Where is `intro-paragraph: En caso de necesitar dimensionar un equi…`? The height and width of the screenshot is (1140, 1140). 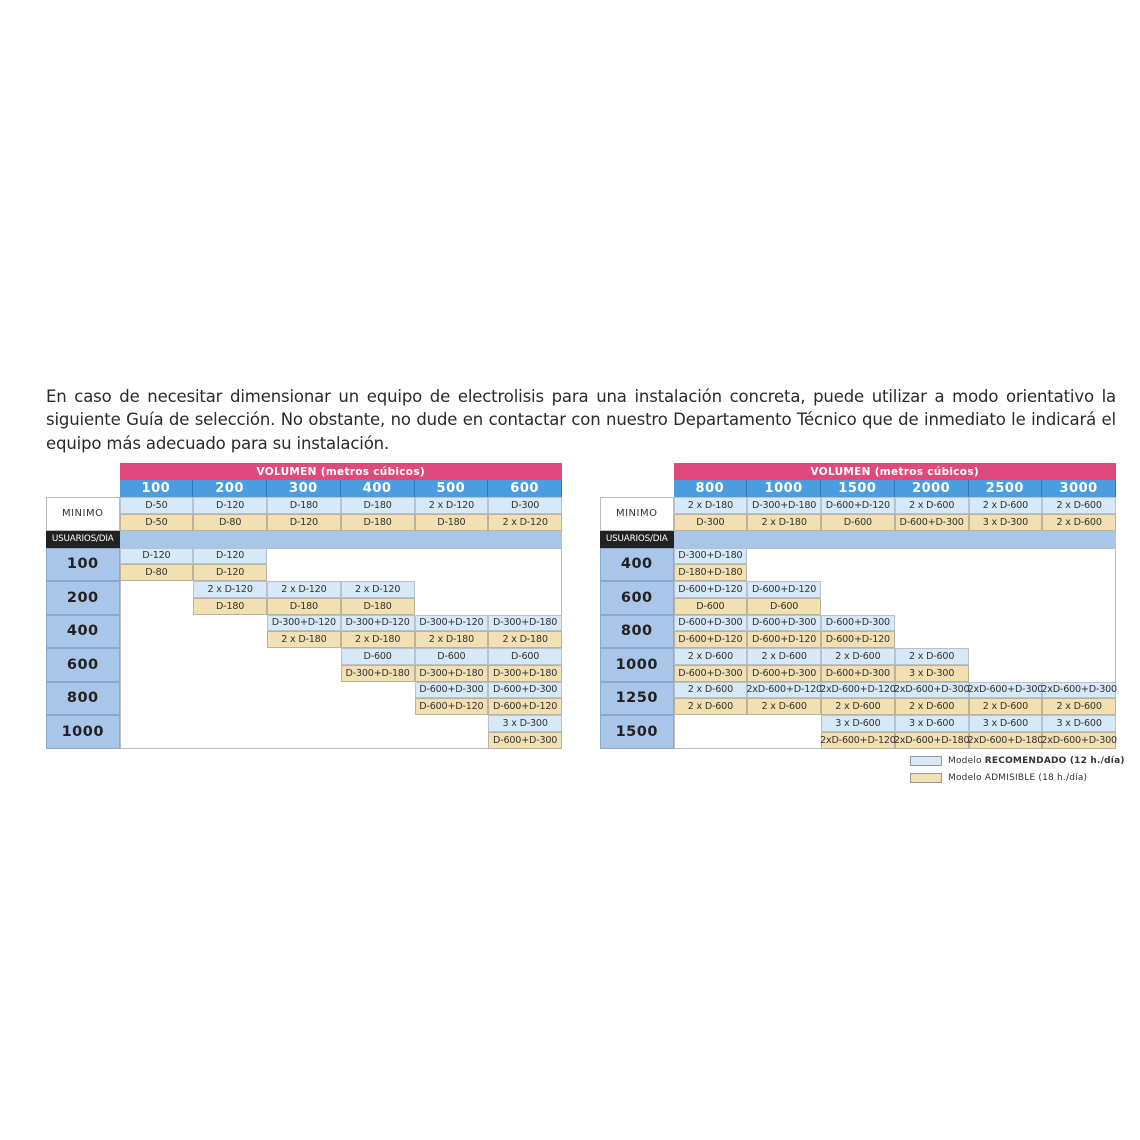
intro-paragraph: En caso de necesitar dimensionar un equi… is located at coordinates (581, 419).